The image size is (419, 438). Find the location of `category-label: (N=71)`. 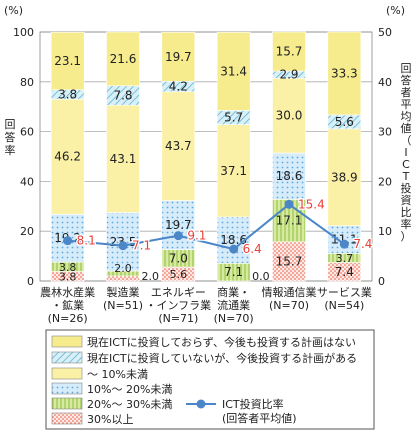

category-label: (N=71) is located at coordinates (178, 318).